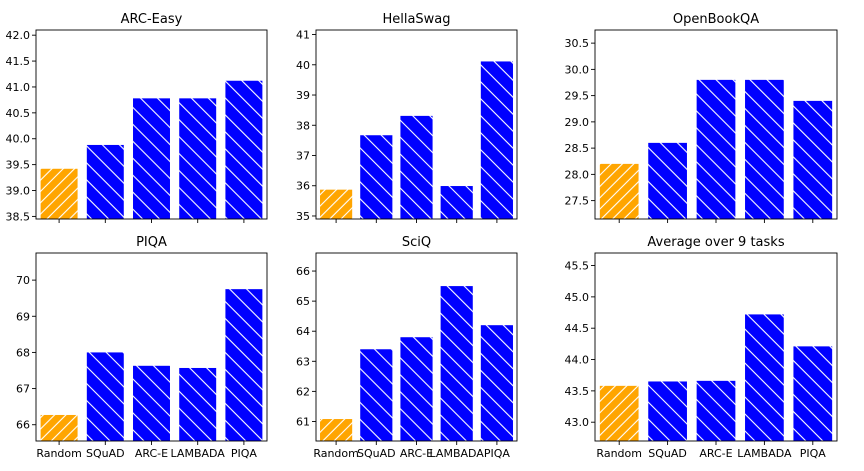 Image resolution: width=864 pixels, height=471 pixels. Describe the element at coordinates (577, 174) in the screenshot. I see `y-tick-label: 28.0` at that location.